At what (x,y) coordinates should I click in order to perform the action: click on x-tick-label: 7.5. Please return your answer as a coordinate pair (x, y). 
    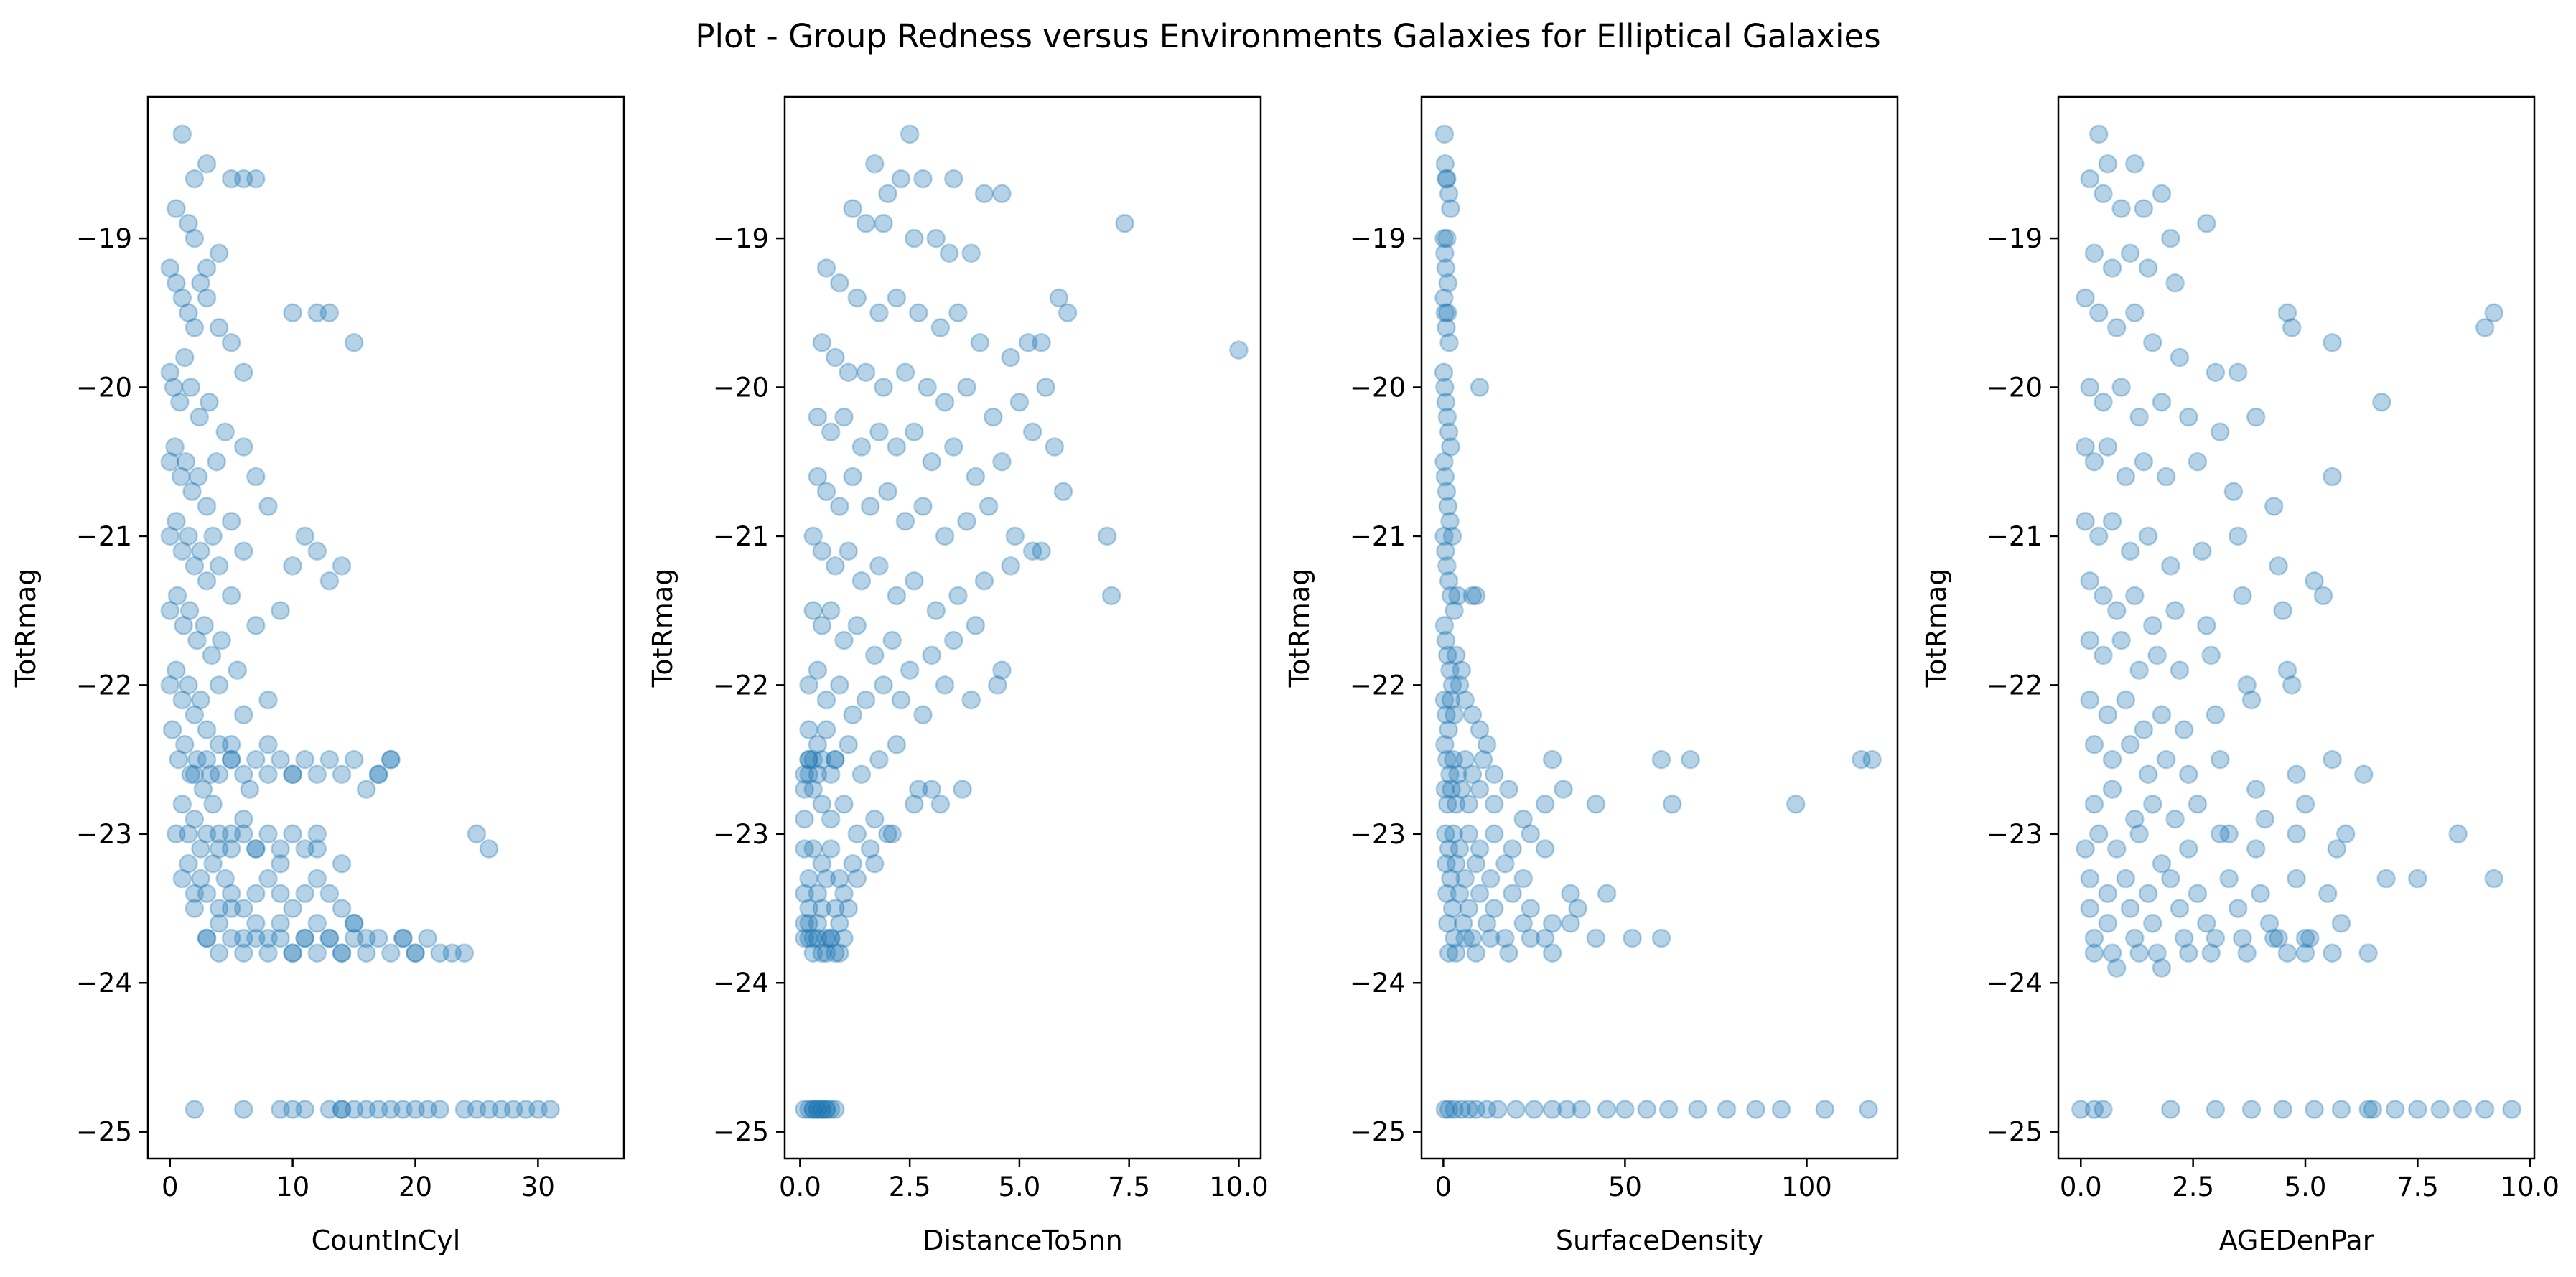
    Looking at the image, I should click on (1129, 1186).